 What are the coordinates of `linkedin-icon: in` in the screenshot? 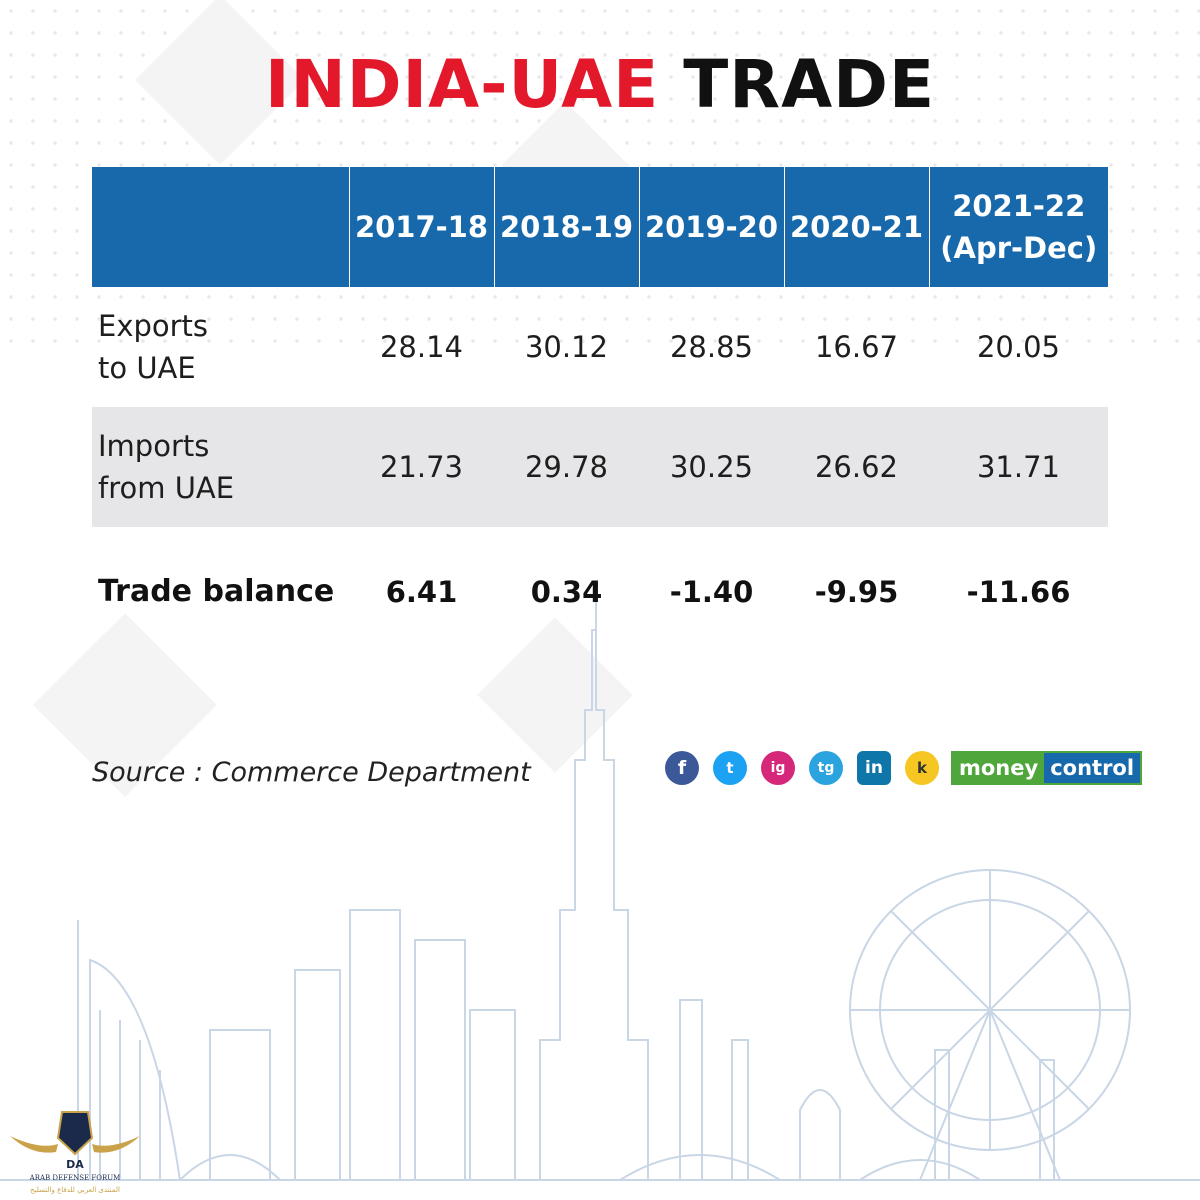 It's located at (874, 768).